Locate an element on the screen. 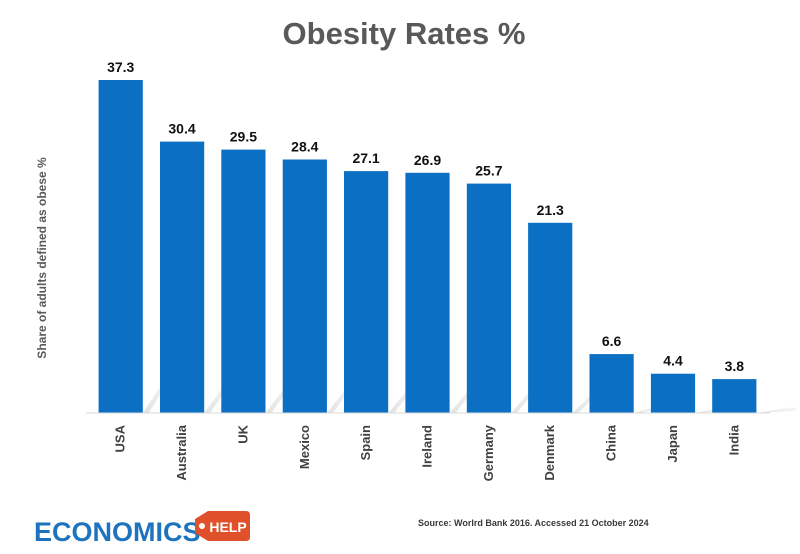 The height and width of the screenshot is (554, 800). value-label: 37.3 is located at coordinates (120, 67).